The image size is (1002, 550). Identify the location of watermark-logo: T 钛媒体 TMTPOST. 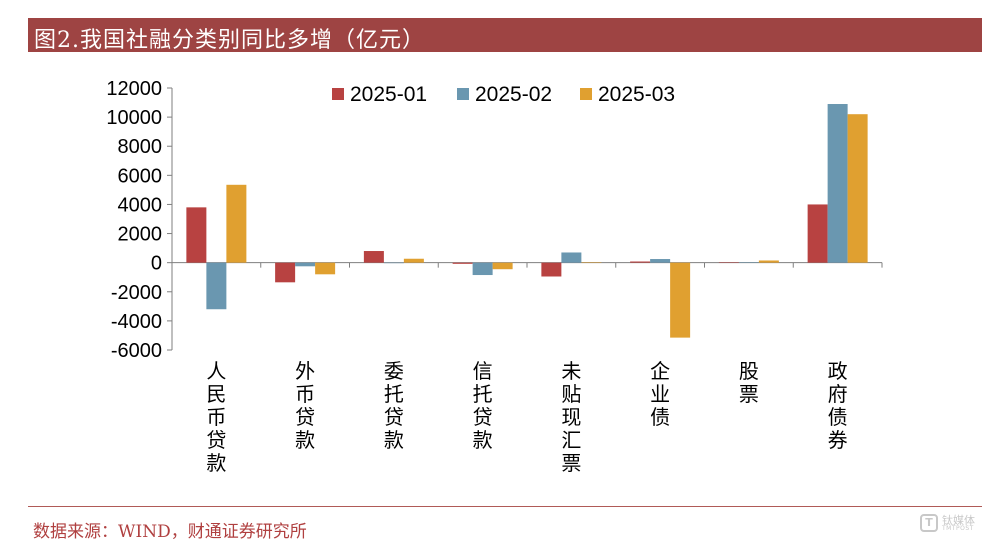
(951, 523).